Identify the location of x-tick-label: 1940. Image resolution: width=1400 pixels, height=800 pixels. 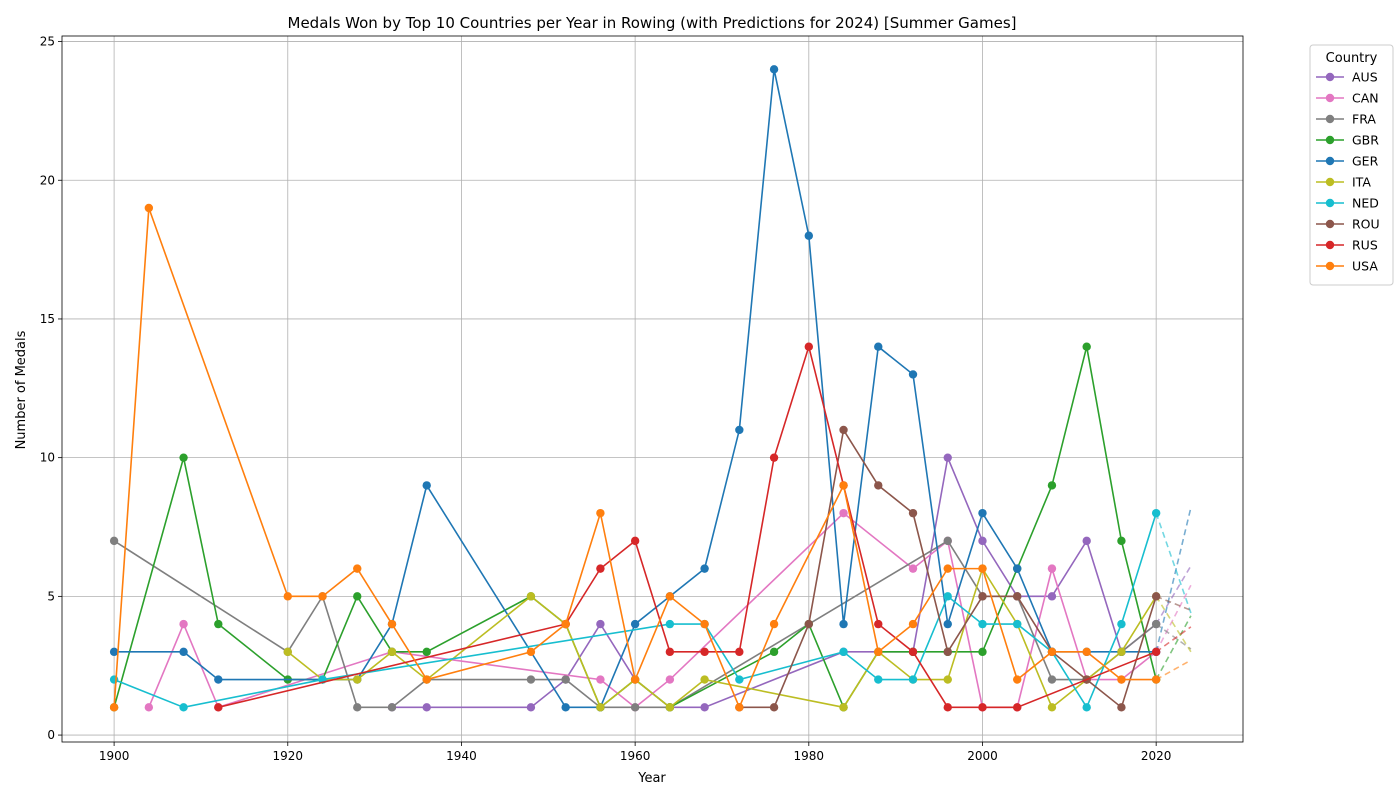
(461, 756).